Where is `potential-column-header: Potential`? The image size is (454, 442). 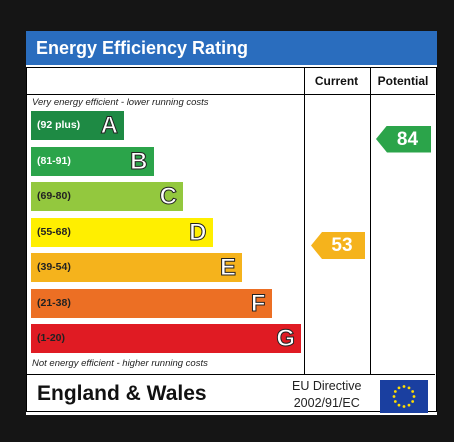
potential-column-header: Potential is located at coordinates (403, 81).